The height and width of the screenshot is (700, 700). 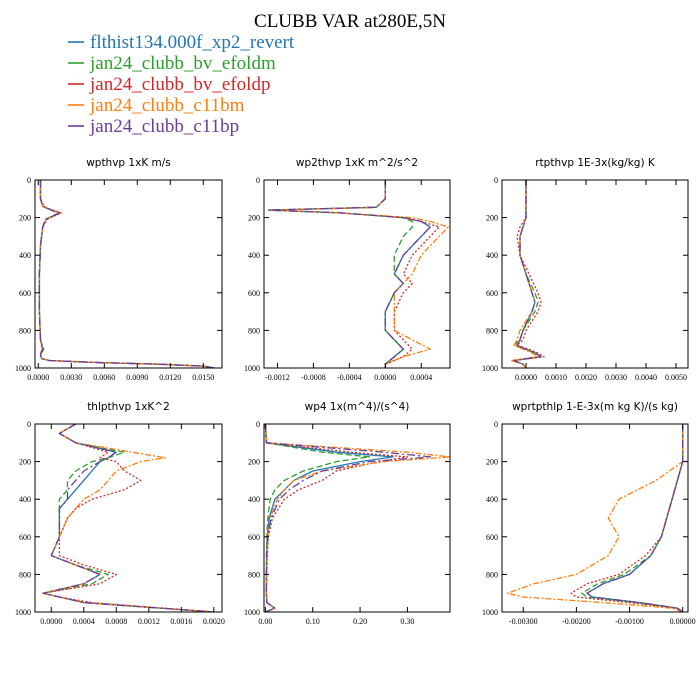 I want to click on x-tick-label: 0.0040, so click(x=646, y=377).